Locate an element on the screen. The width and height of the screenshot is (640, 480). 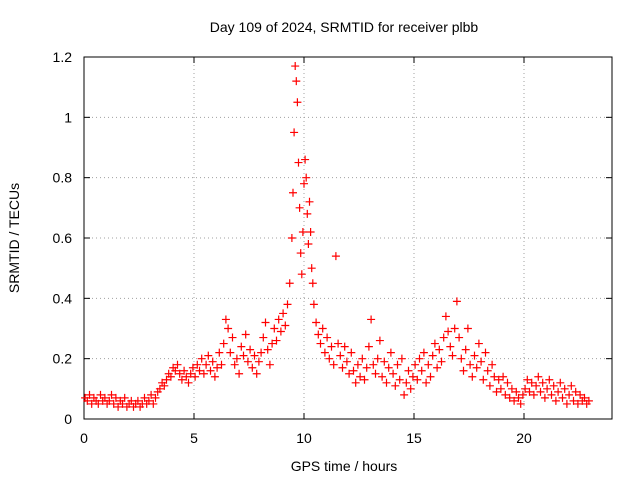
y-tick-label: 0.4 is located at coordinates (63, 298).